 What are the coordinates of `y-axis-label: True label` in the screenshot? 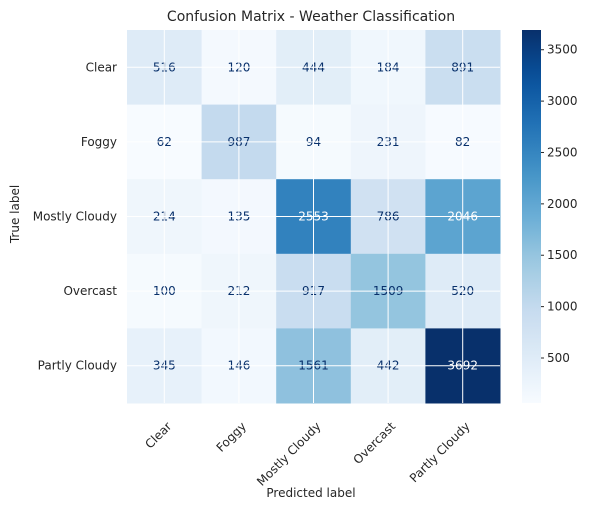 It's located at (15, 214).